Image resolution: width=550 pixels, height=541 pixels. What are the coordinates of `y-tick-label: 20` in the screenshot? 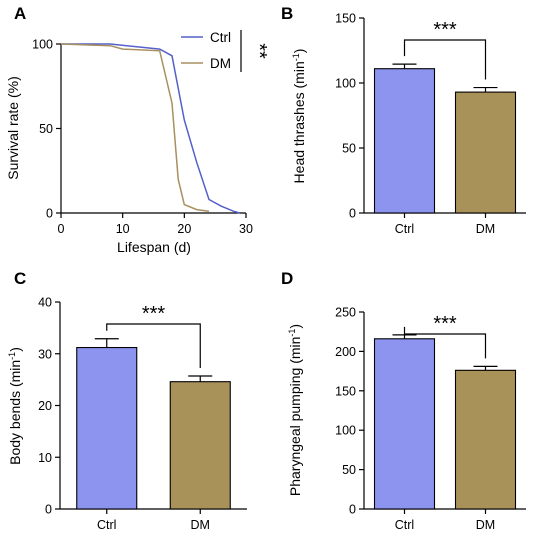 It's located at (45, 406).